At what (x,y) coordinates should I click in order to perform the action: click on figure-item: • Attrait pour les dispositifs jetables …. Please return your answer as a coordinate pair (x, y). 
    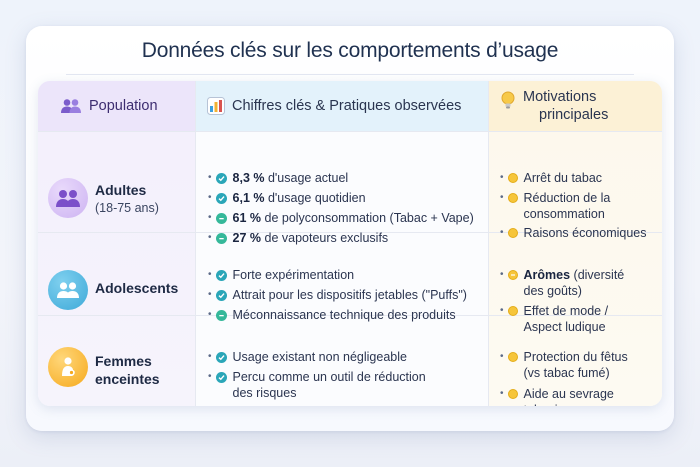
    Looking at the image, I should click on (337, 295).